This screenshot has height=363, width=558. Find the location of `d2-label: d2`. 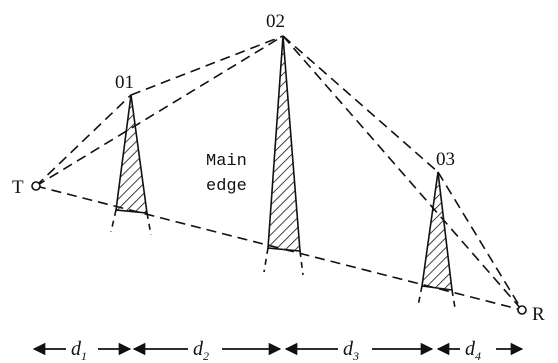

d2-label: d2 is located at coordinates (201, 350).